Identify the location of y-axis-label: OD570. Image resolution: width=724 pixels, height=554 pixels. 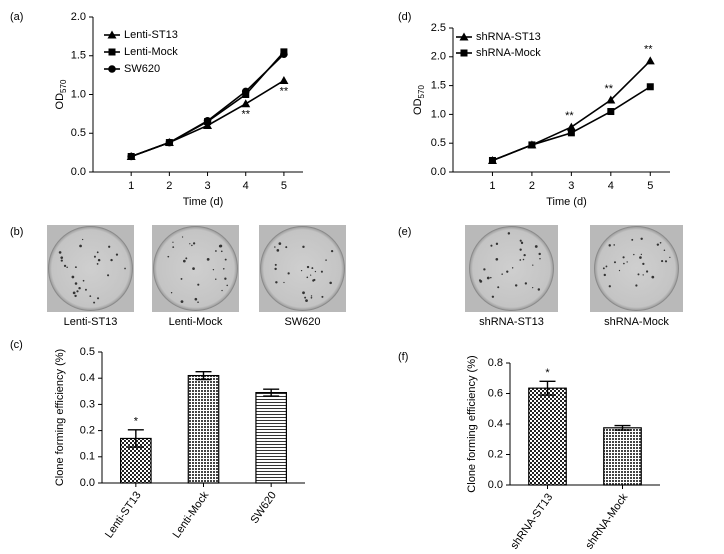
(419, 100).